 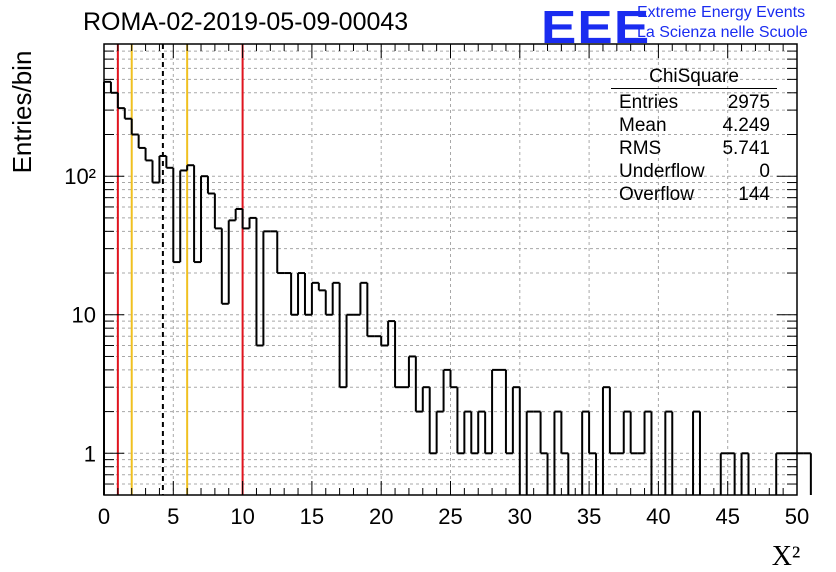 What do you see at coordinates (722, 32) in the screenshot?
I see `logo-line-2: La Scienza nelle Scuole` at bounding box center [722, 32].